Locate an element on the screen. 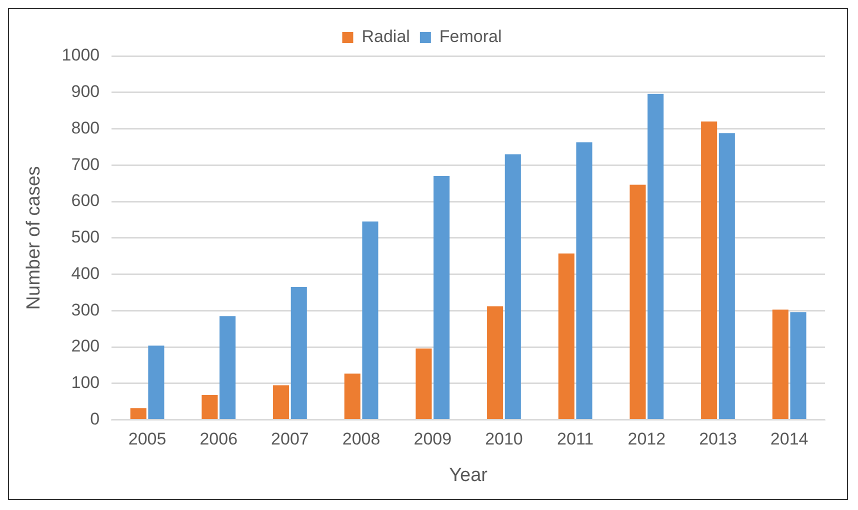 Image resolution: width=858 pixels, height=510 pixels. y-tick-label: 900 is located at coordinates (85, 92).